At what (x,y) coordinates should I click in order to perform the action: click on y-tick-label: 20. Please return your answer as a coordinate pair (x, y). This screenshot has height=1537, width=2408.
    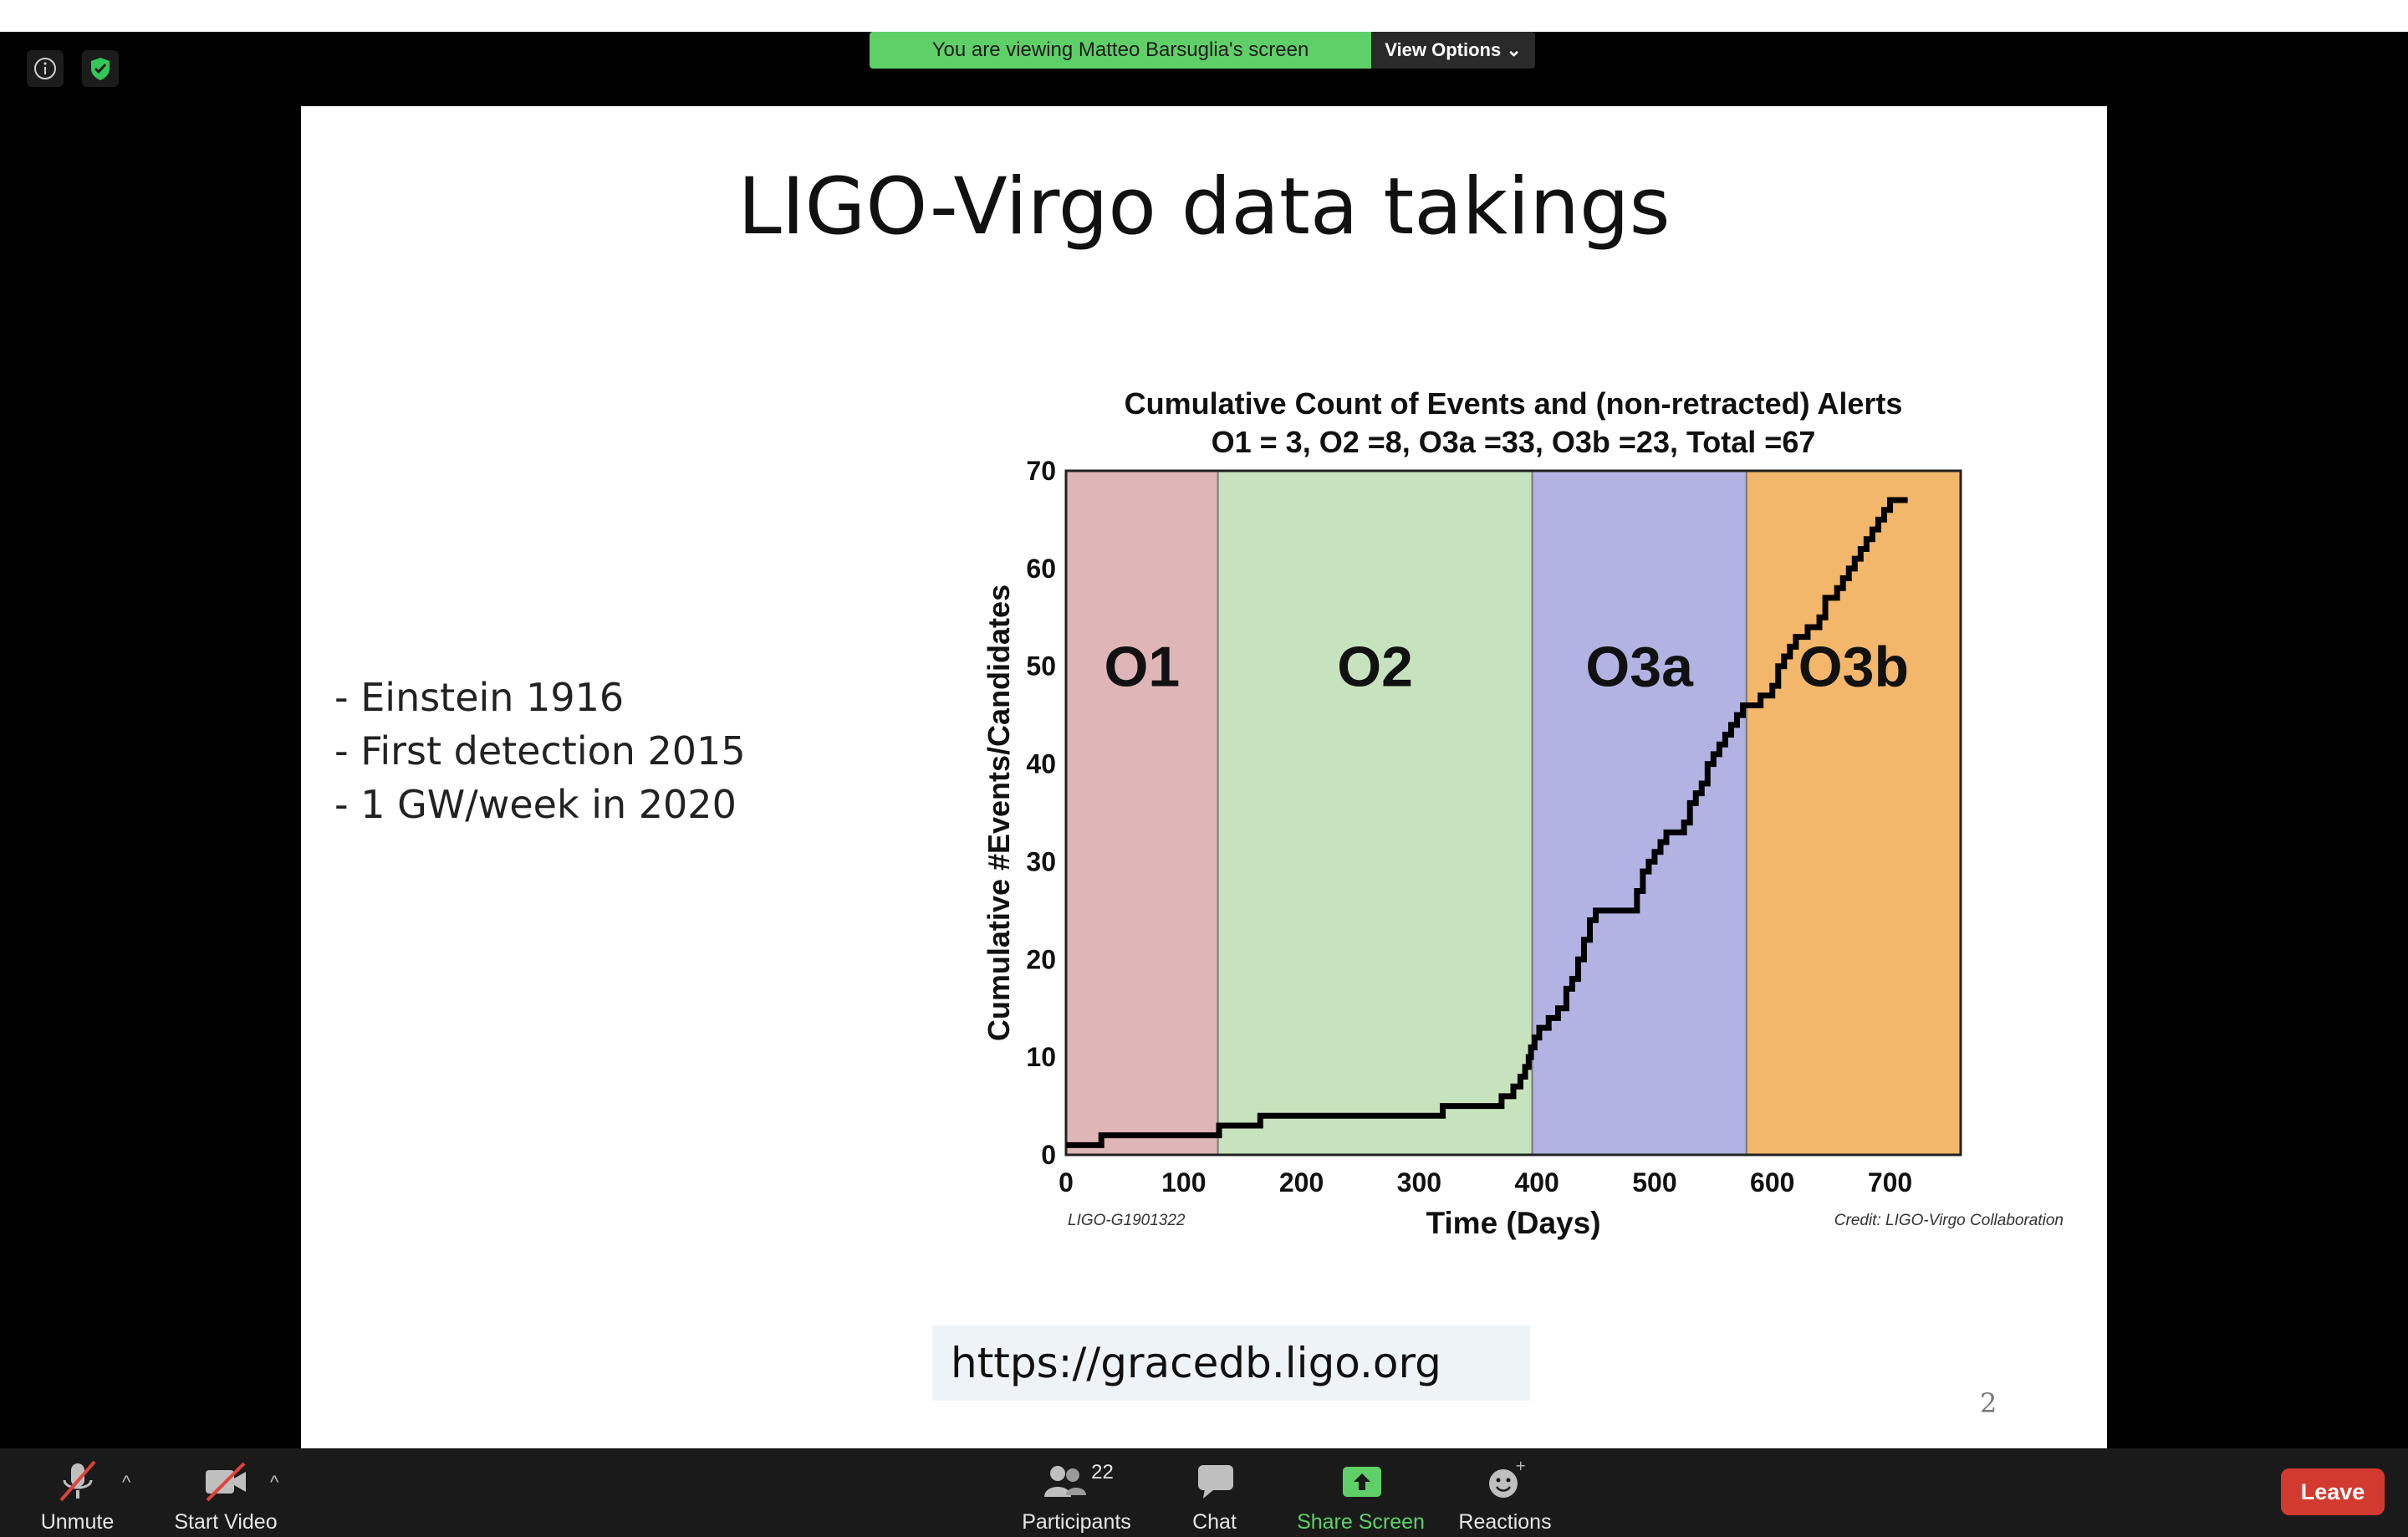
    Looking at the image, I should click on (1041, 959).